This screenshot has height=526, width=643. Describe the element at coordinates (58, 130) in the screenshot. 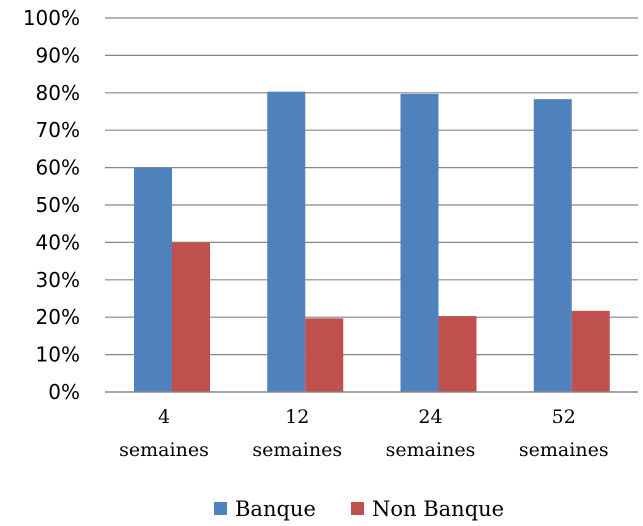

I see `y-tick-label: 70%` at that location.